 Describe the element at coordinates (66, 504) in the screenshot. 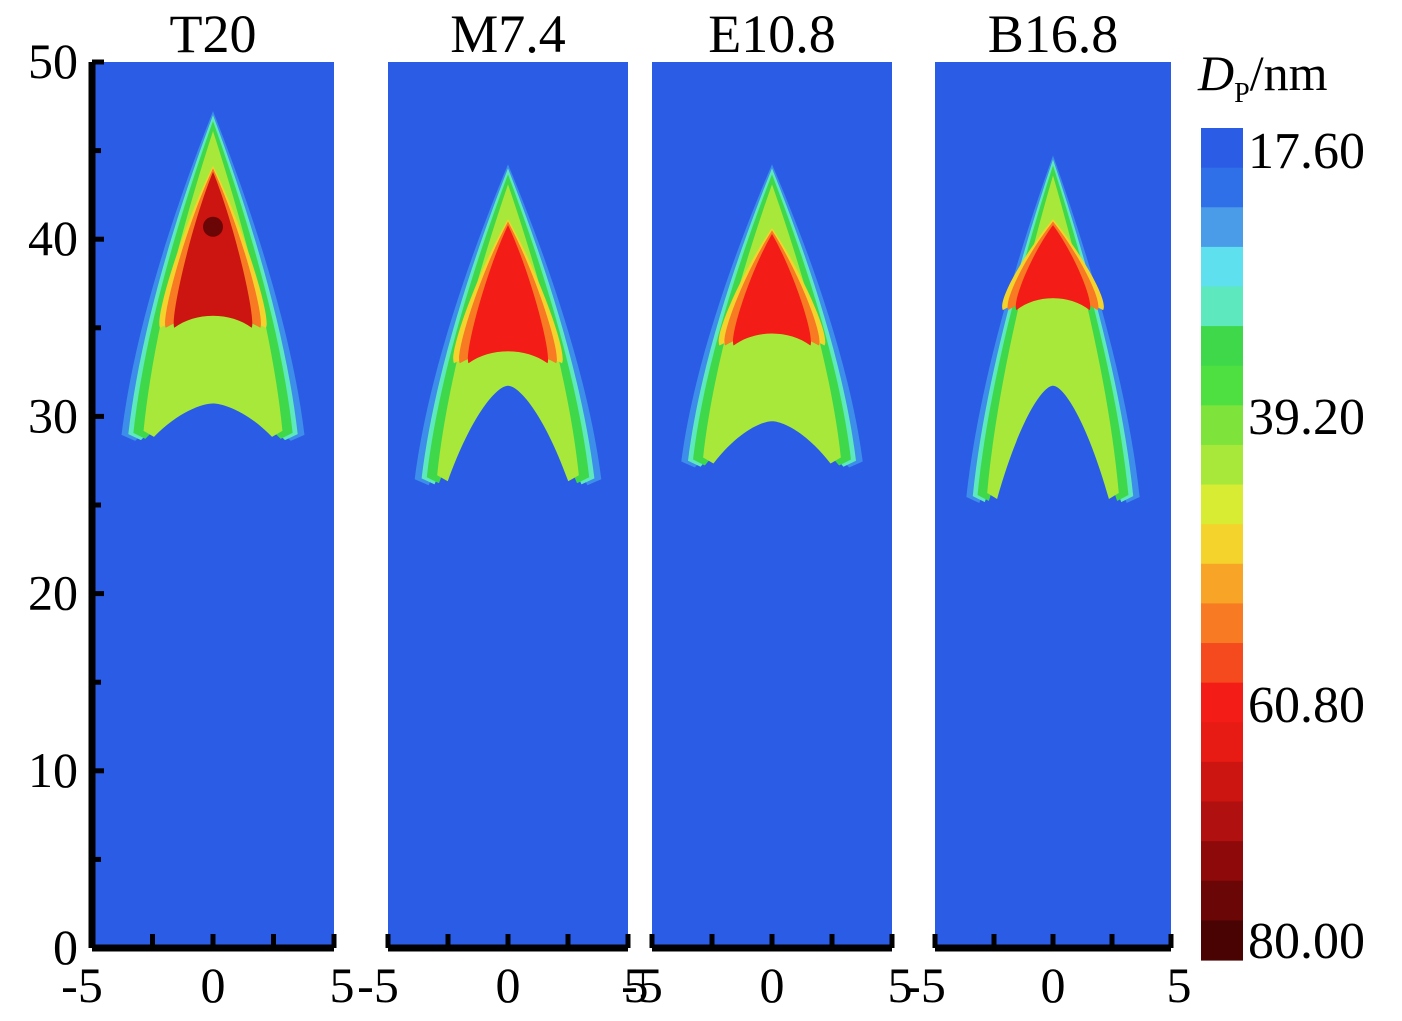

I see `y-axis: 0 10 20 30 40 50` at that location.